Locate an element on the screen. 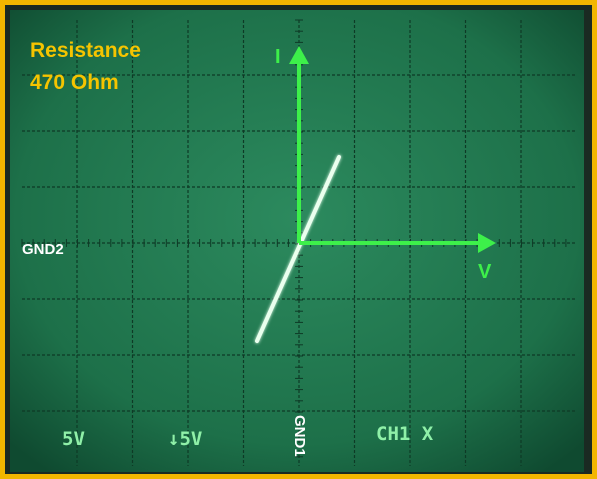 The height and width of the screenshot is (479, 597). gnd2-marker: GND2 is located at coordinates (43, 249).